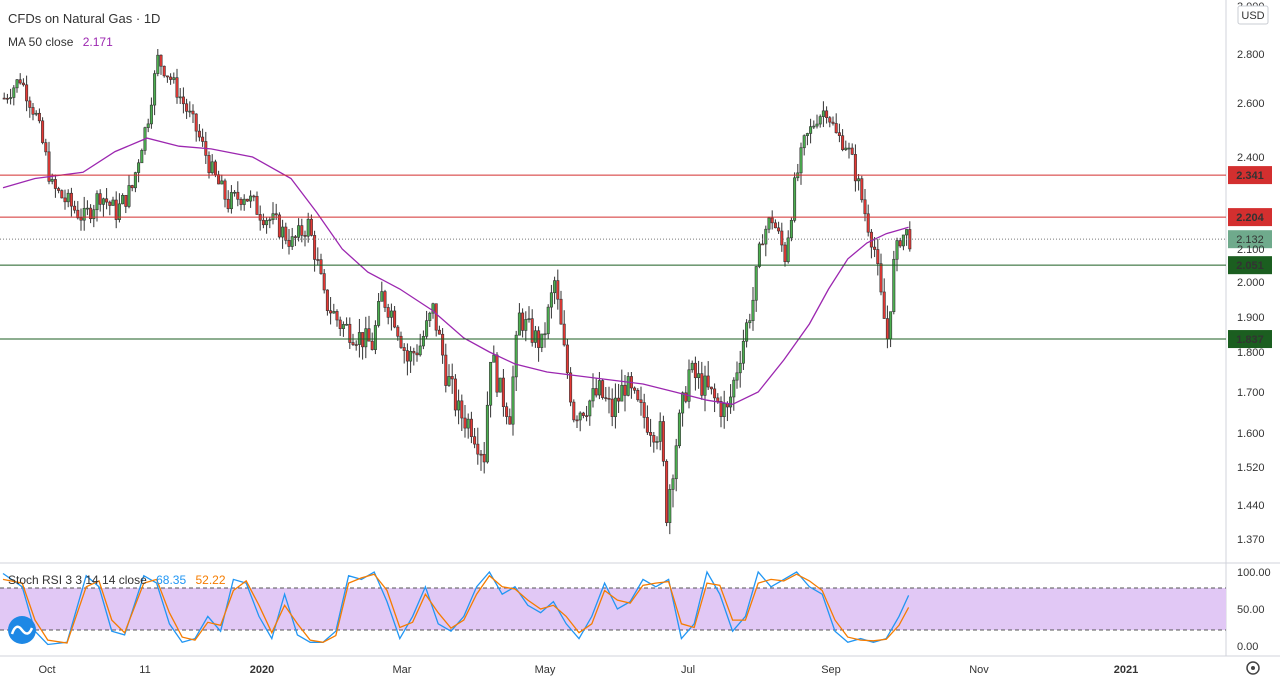 This screenshot has height=680, width=1280. I want to click on currency-label: USD, so click(1252, 16).